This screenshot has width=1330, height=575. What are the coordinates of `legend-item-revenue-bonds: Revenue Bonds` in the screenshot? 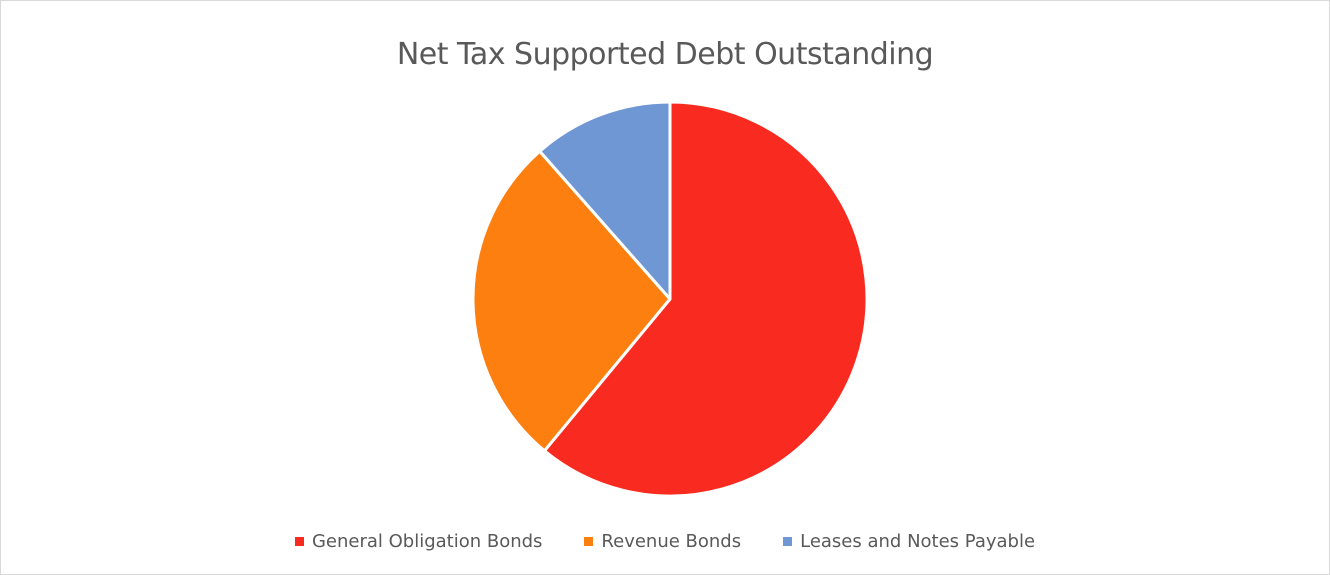 It's located at (662, 541).